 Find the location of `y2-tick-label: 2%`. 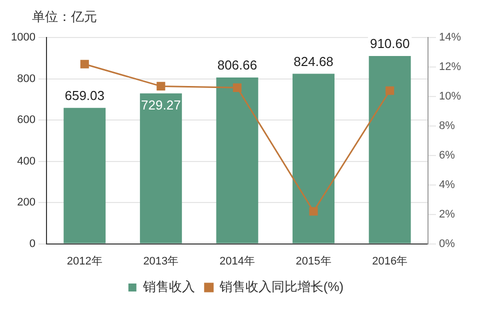

y2-tick-label: 2% is located at coordinates (447, 214).